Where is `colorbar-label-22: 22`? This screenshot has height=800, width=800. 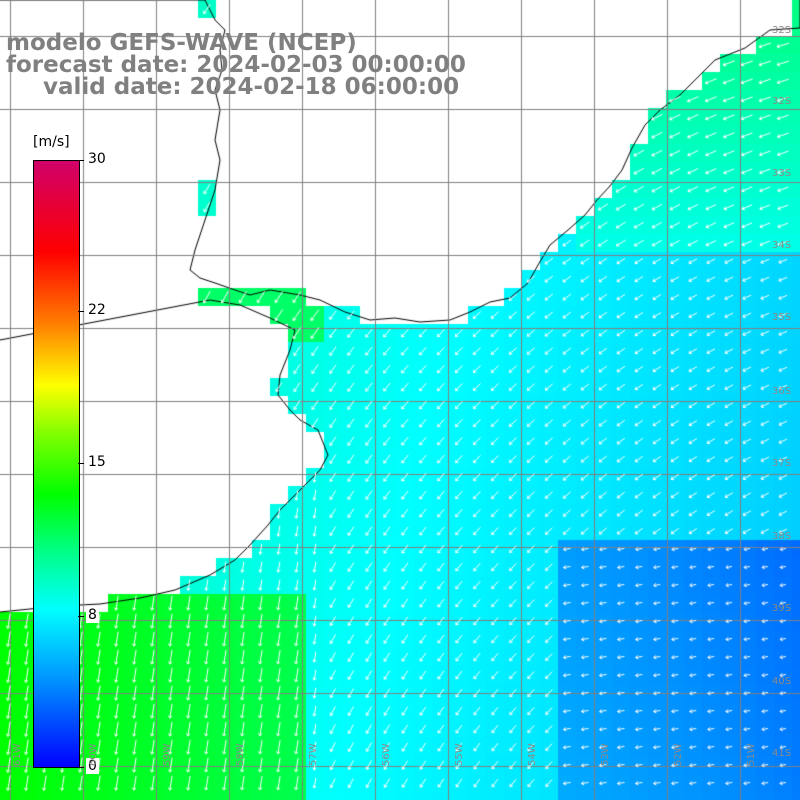
colorbar-label-22: 22 is located at coordinates (97, 310).